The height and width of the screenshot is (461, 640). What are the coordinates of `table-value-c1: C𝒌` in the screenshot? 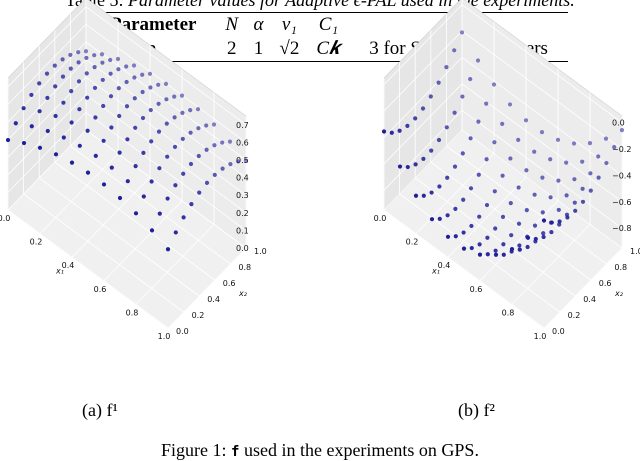 It's located at (328, 48).